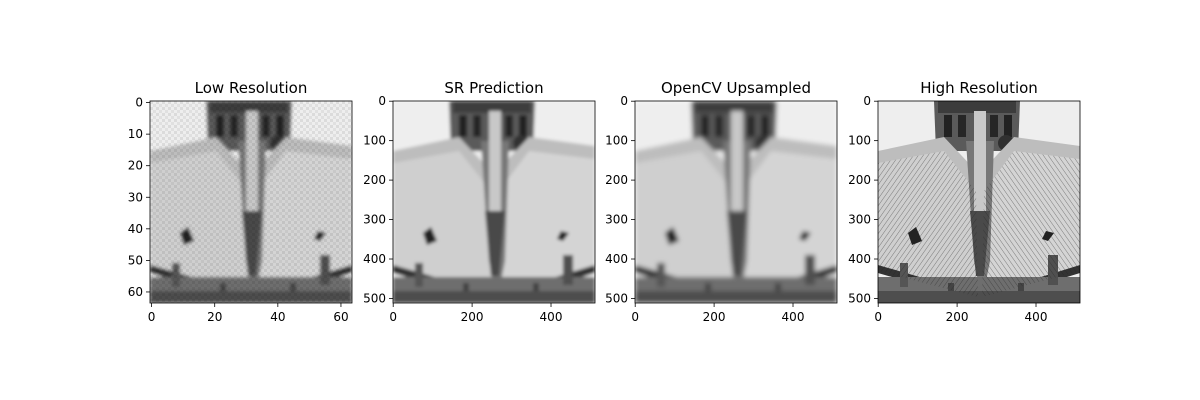 The height and width of the screenshot is (400, 1200). I want to click on image-low-resolution, so click(251, 202).